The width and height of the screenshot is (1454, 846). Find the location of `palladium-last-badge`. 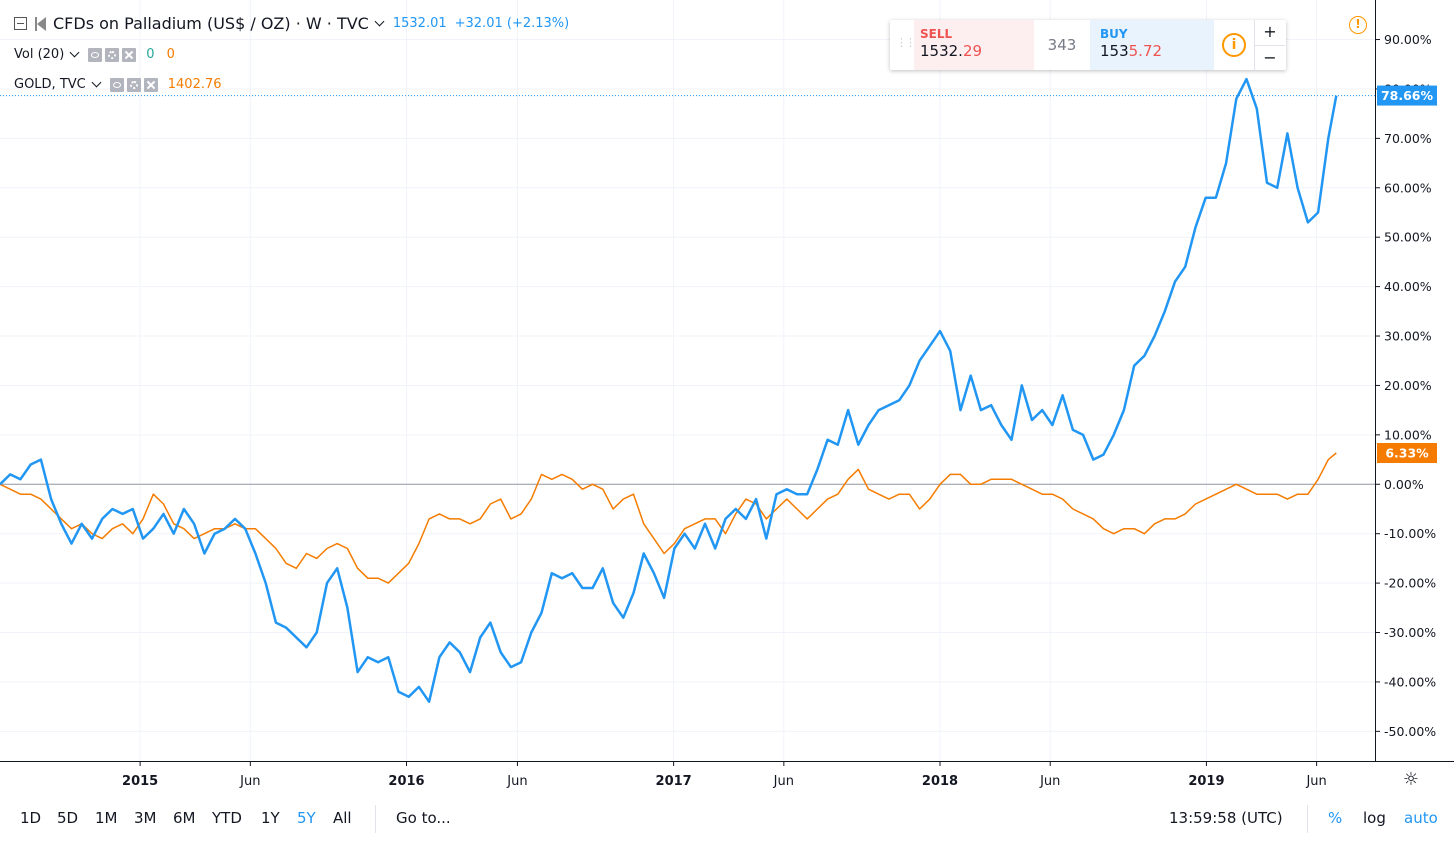

palladium-last-badge is located at coordinates (1407, 95).